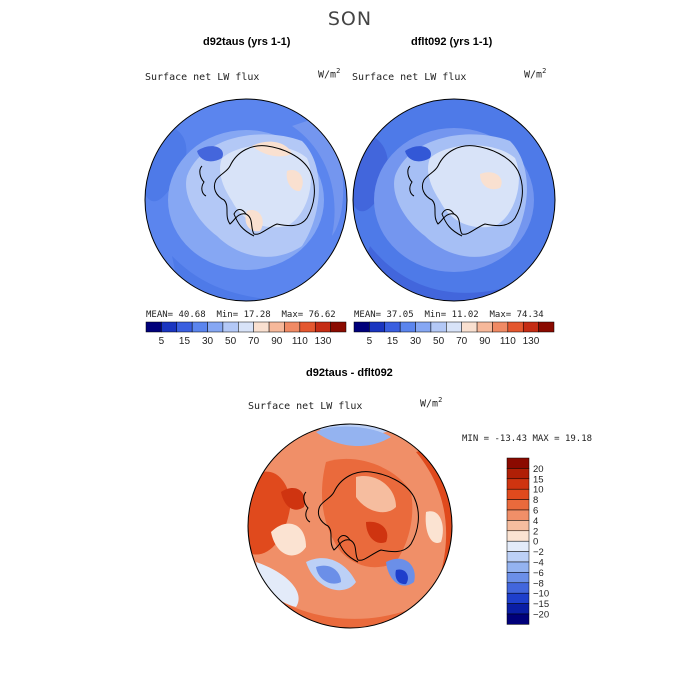  I want to click on panel1-colorbar: 5 15 30 50 70 90 110 130, so click(246, 334).